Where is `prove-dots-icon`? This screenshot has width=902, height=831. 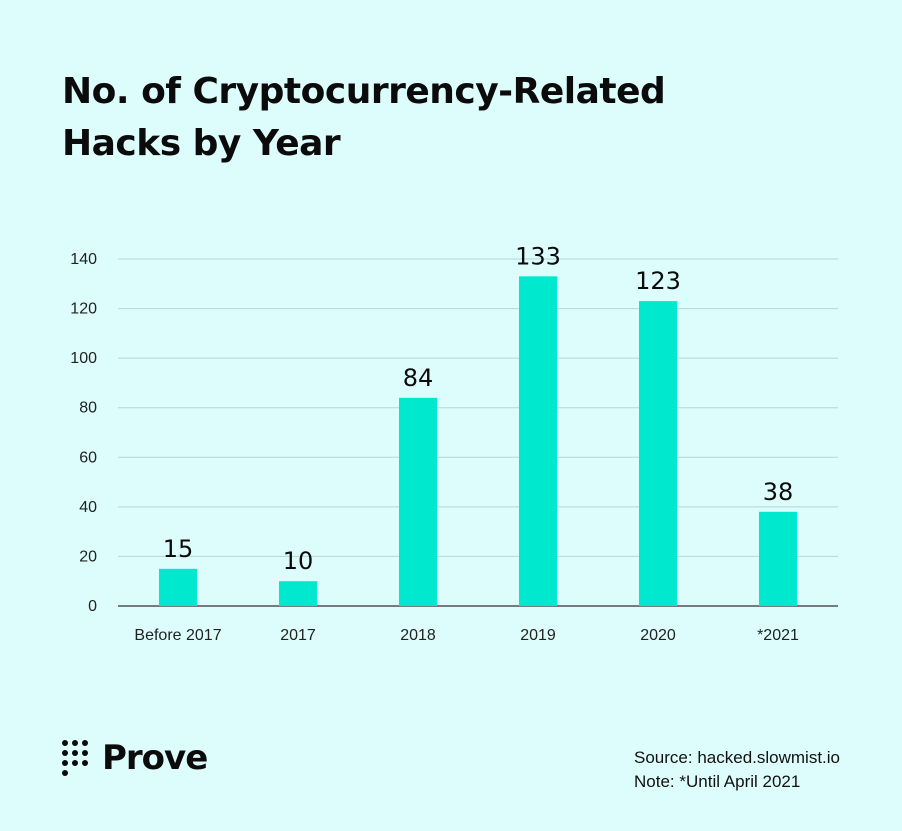 prove-dots-icon is located at coordinates (75, 758).